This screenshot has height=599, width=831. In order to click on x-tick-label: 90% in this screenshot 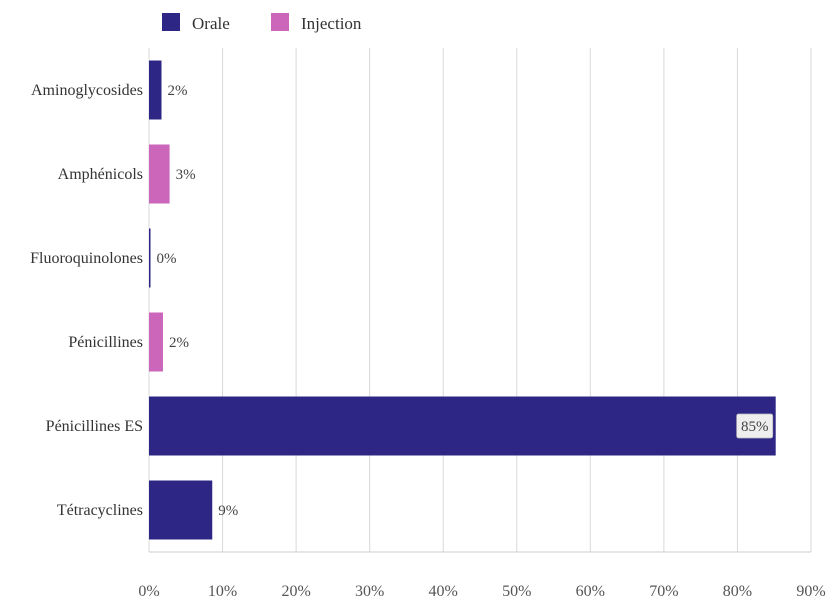, I will do `click(810, 591)`.